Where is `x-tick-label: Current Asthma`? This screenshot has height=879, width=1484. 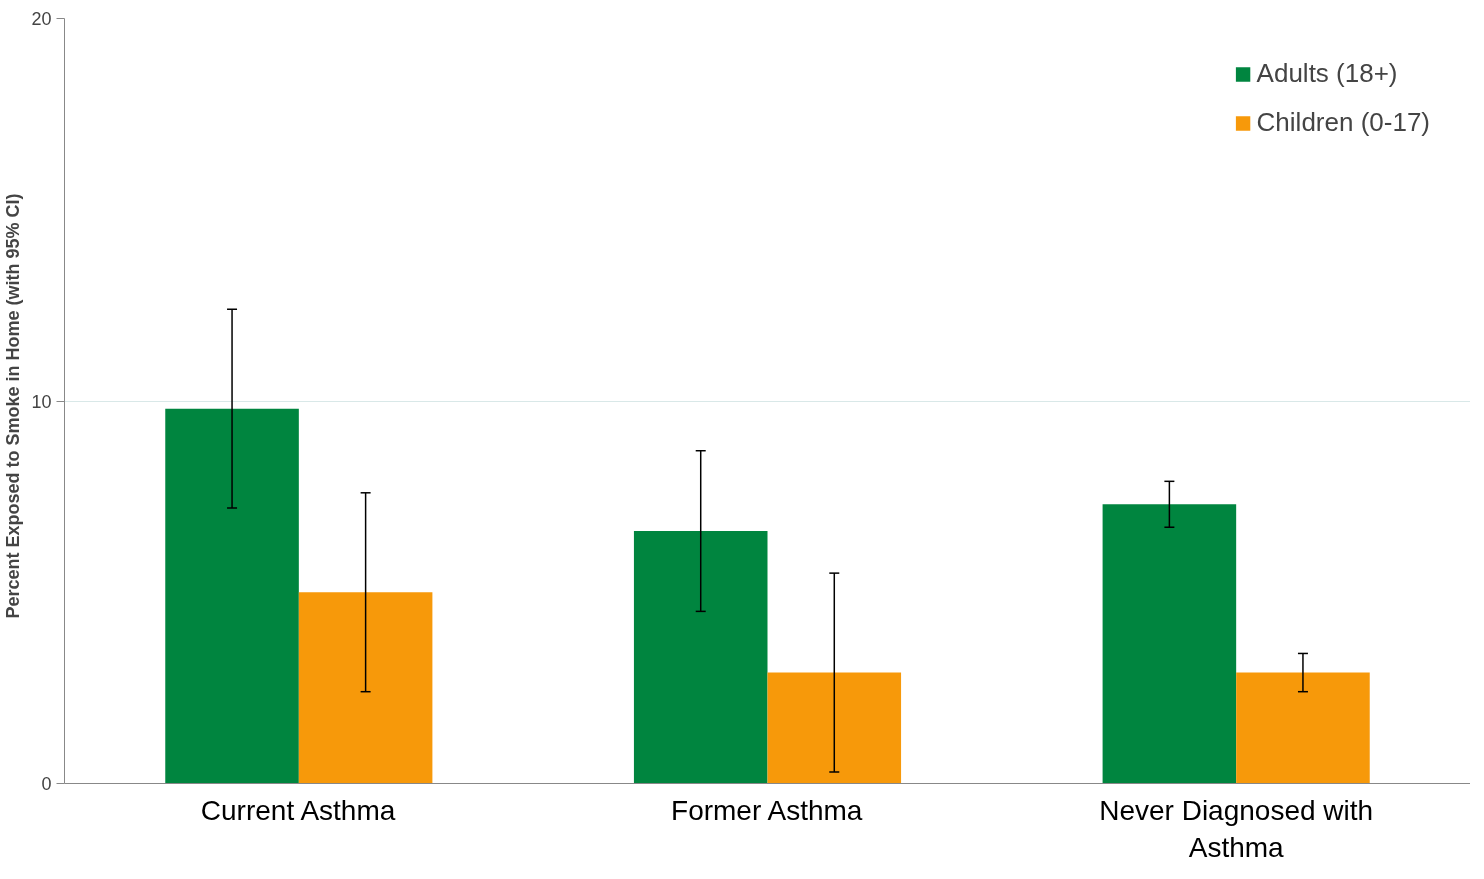 x-tick-label: Current Asthma is located at coordinates (298, 810).